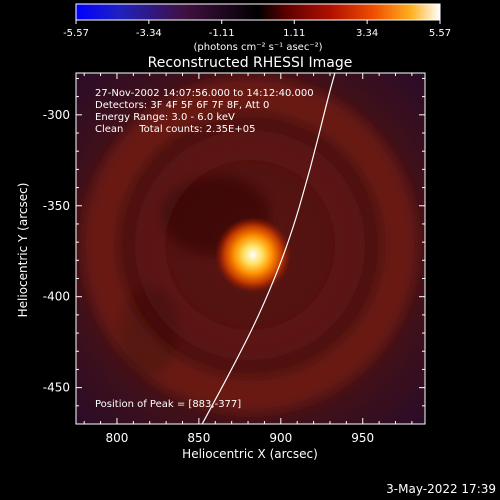 Image resolution: width=500 pixels, height=500 pixels. What do you see at coordinates (362, 438) in the screenshot?
I see `x-tick-label: 950` at bounding box center [362, 438].